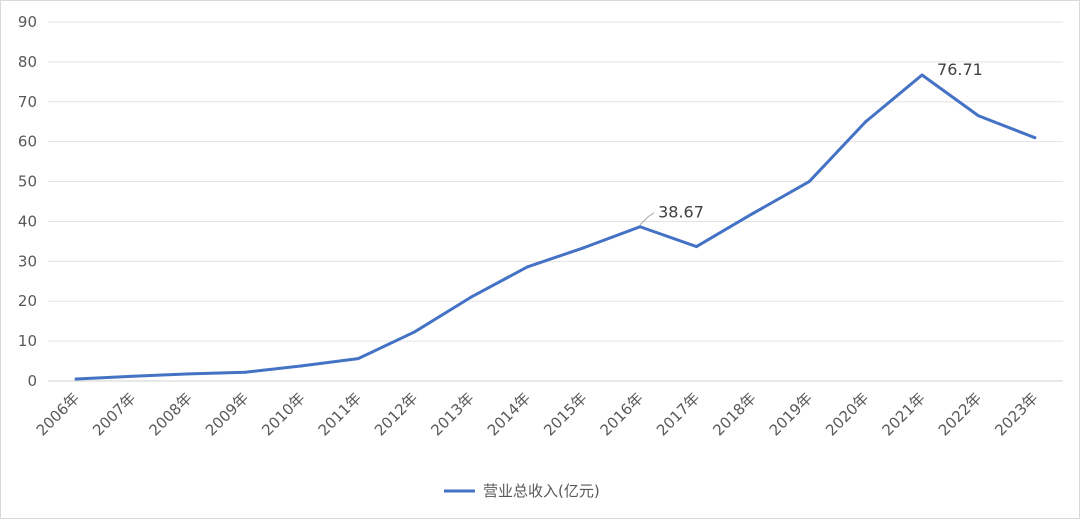  What do you see at coordinates (791, 414) in the screenshot?
I see `x-tick-label: 2019年` at bounding box center [791, 414].